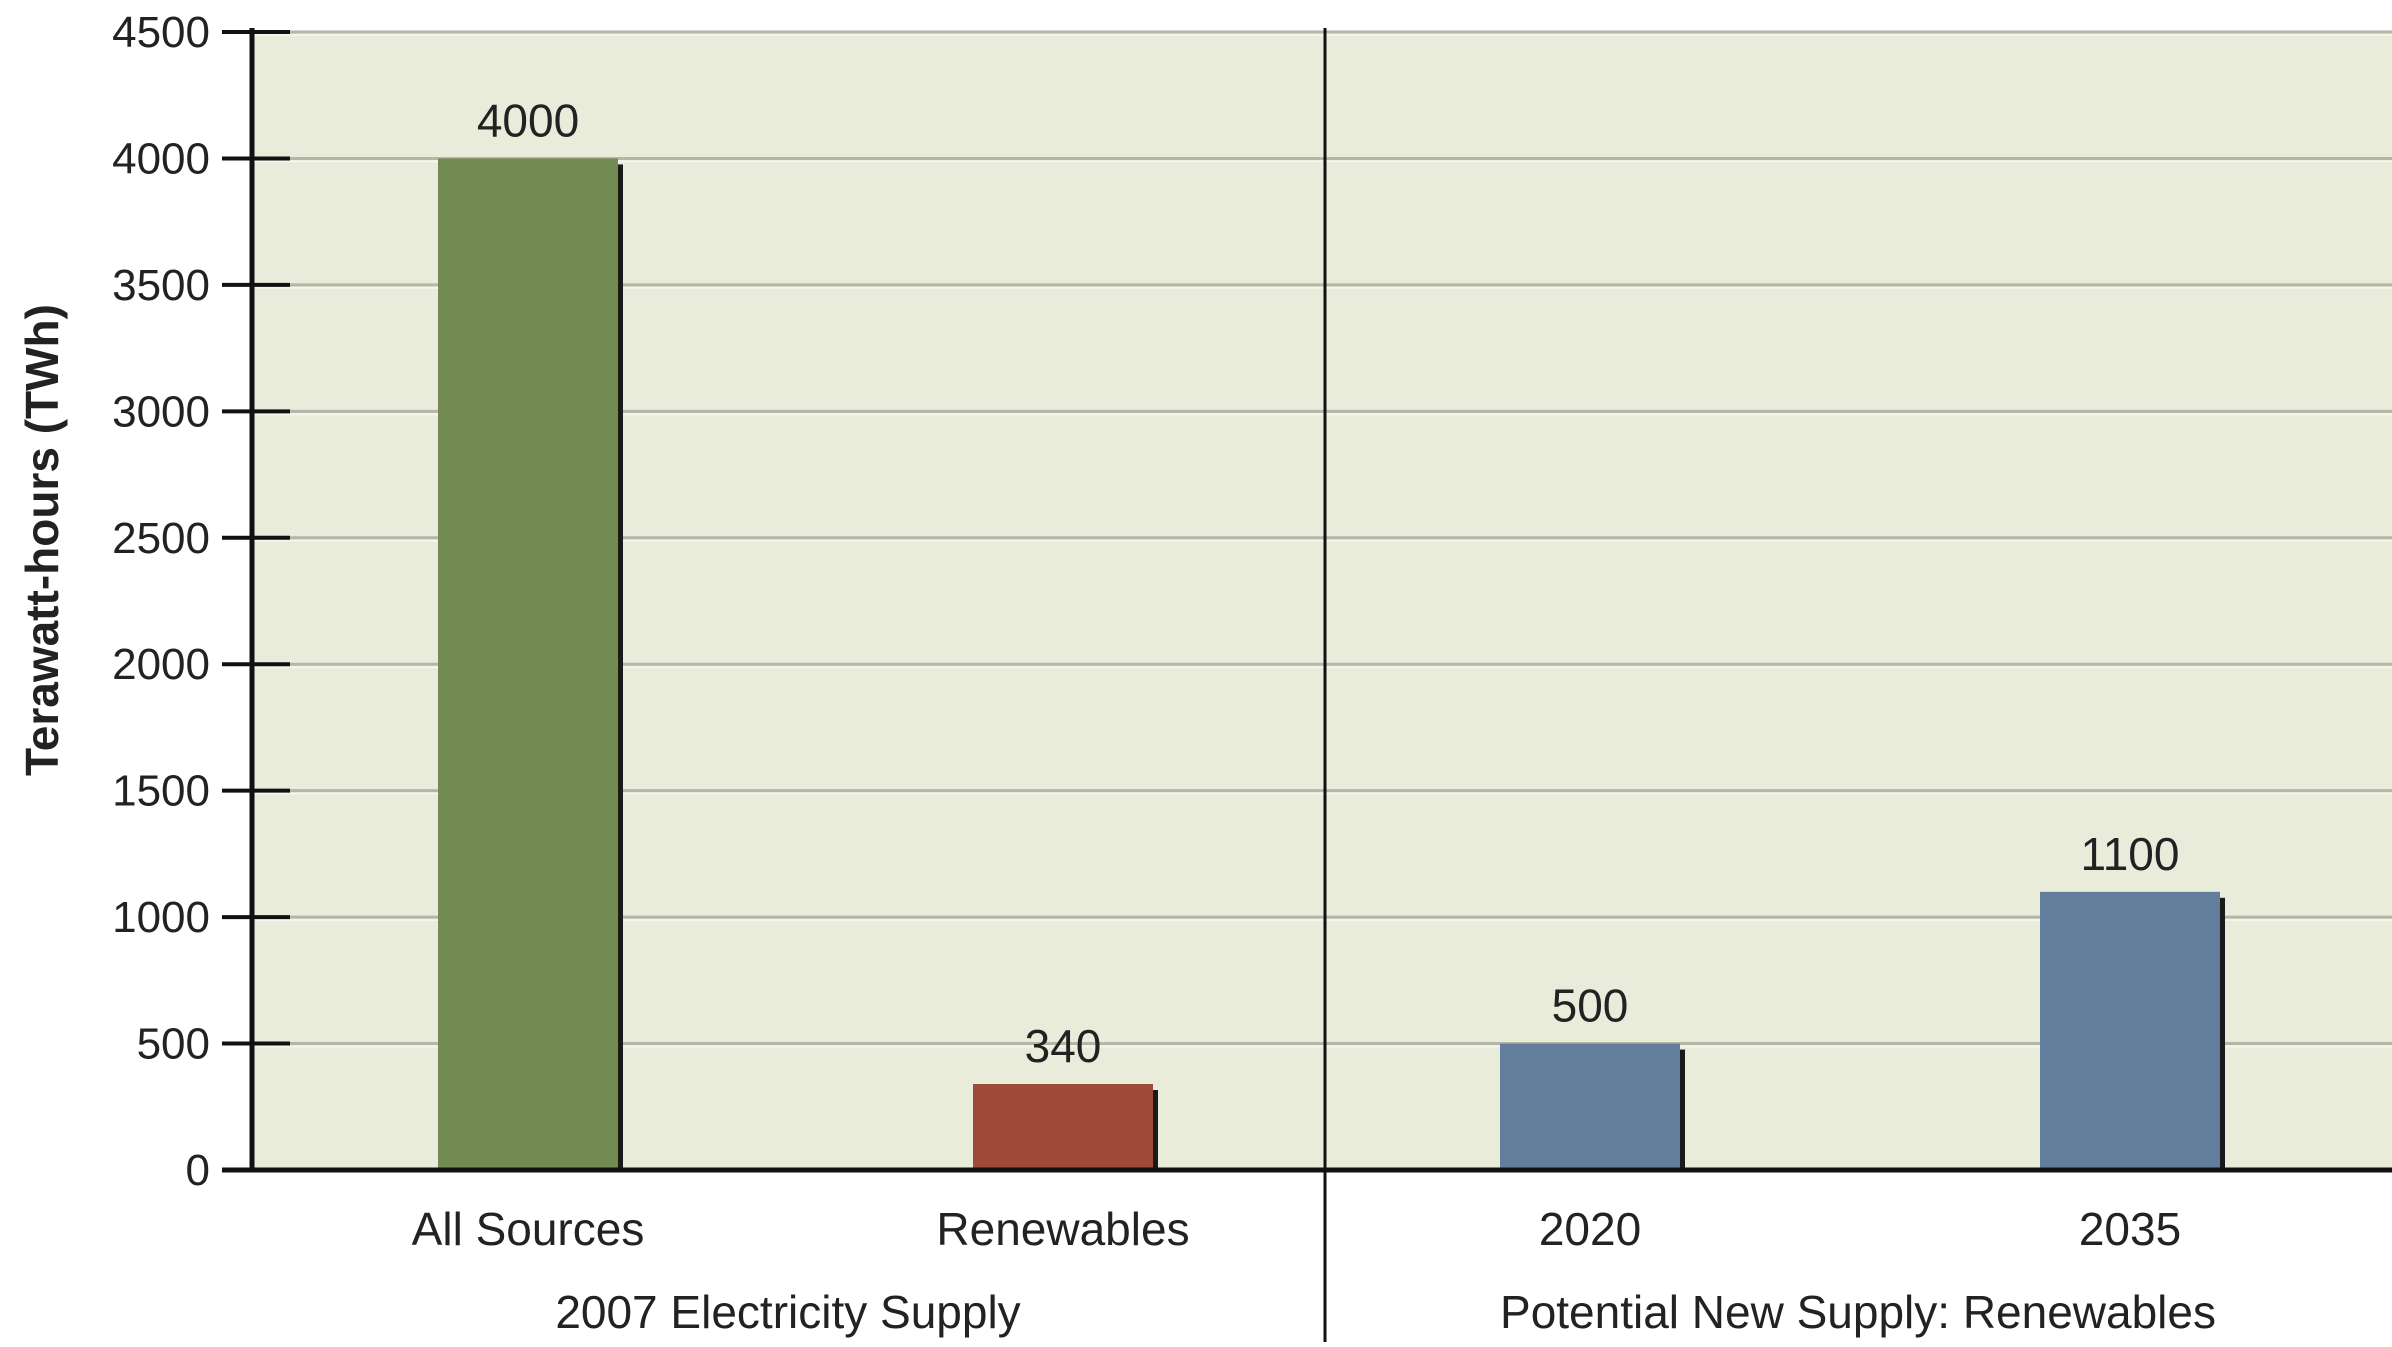 The image size is (2392, 1347). What do you see at coordinates (161, 158) in the screenshot?
I see `y-tick-label: 4000` at bounding box center [161, 158].